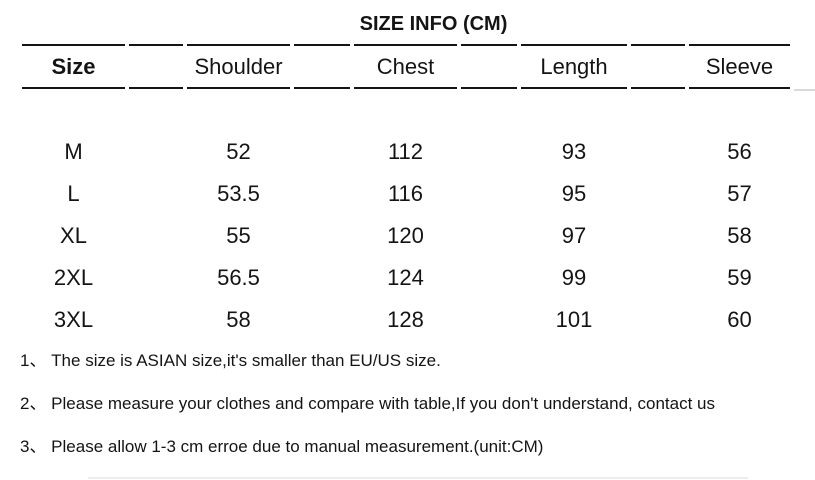  I want to click on sleeve-cell: 58, so click(739, 235).